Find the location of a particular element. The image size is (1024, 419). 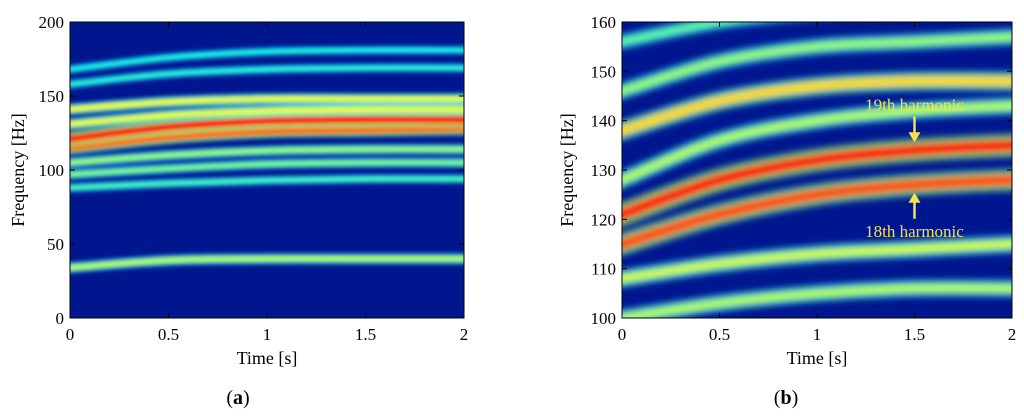

y-tick-label: 140 is located at coordinates (604, 121).